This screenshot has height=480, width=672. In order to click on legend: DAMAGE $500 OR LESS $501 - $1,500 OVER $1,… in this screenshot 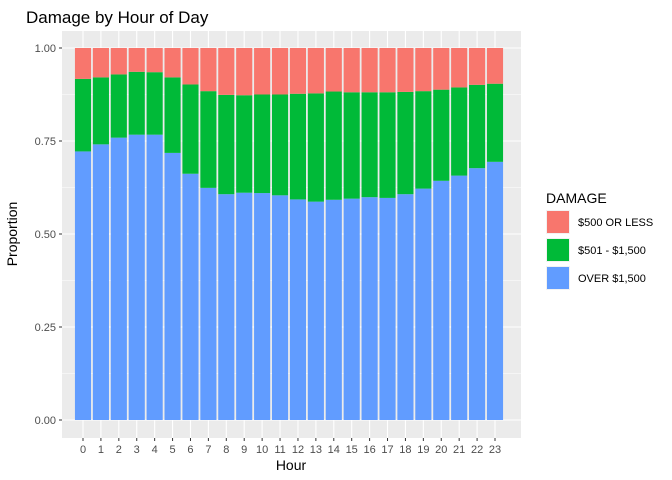, I will do `click(599, 240)`.